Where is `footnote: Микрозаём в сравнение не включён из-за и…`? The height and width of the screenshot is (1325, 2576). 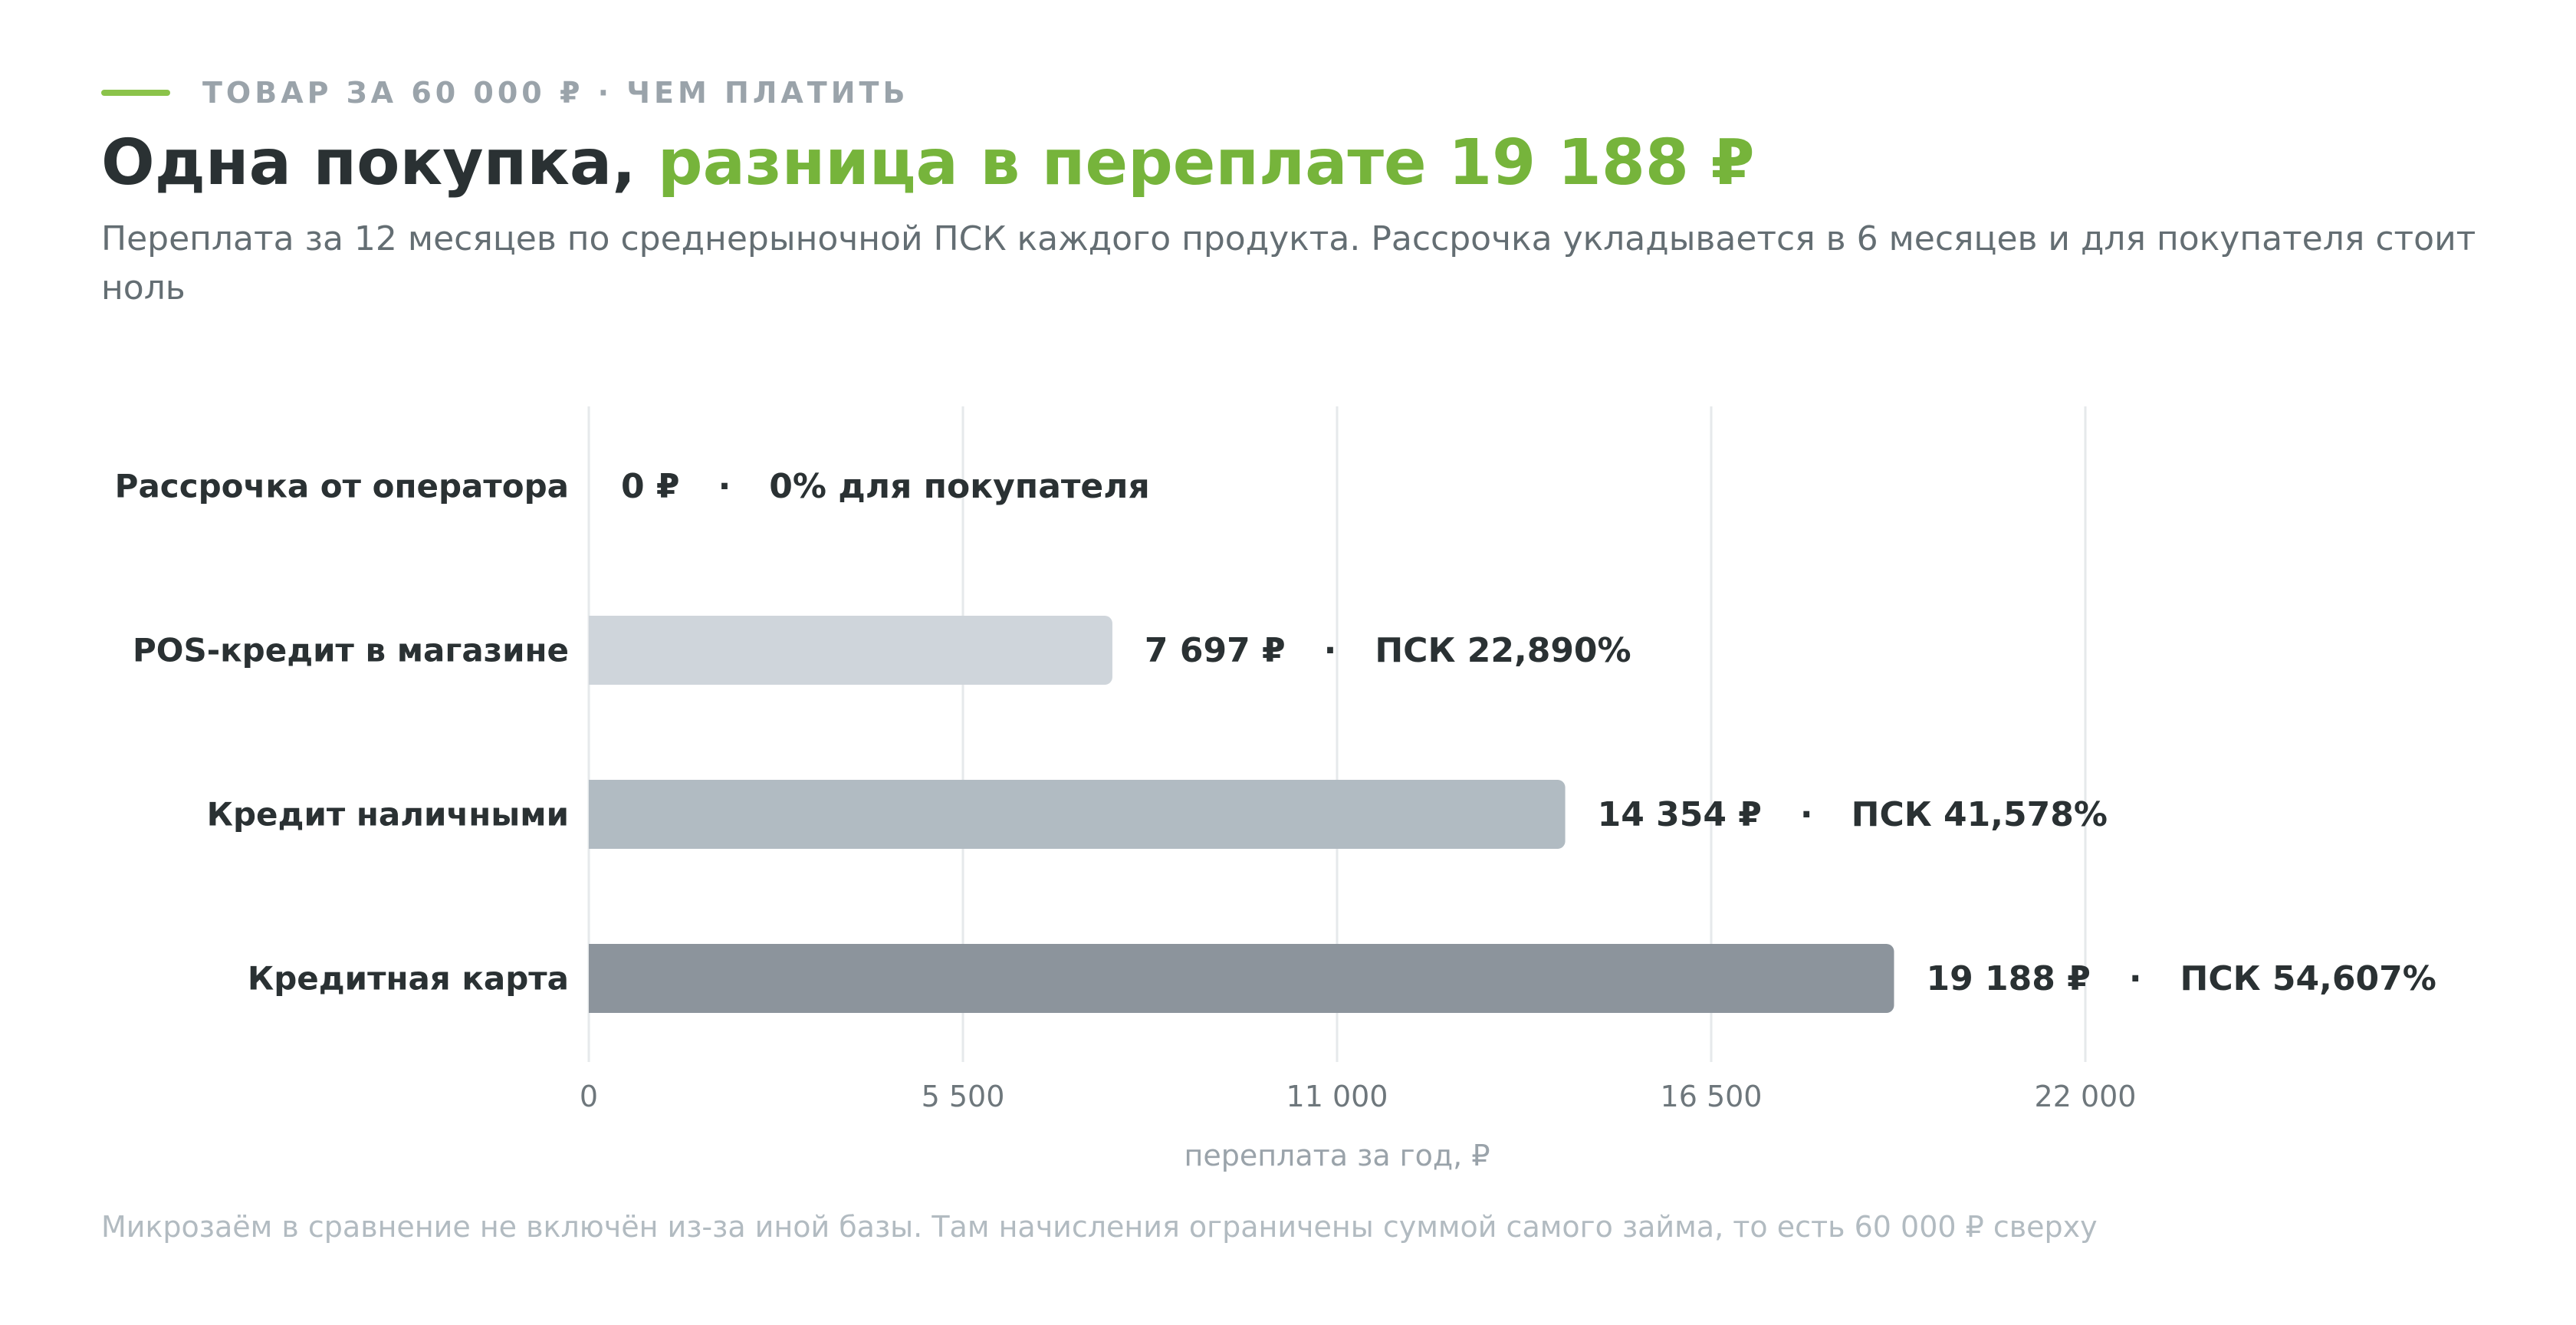 footnote: Микрозаём в сравнение не включён из-за и… is located at coordinates (1099, 1227).